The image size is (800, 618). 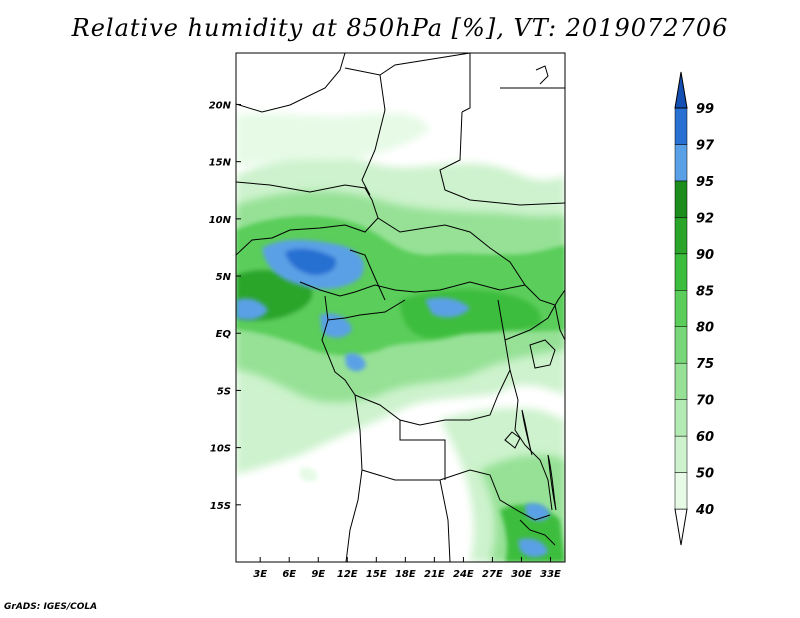 What do you see at coordinates (492, 574) in the screenshot?
I see `lon-label: 27E` at bounding box center [492, 574].